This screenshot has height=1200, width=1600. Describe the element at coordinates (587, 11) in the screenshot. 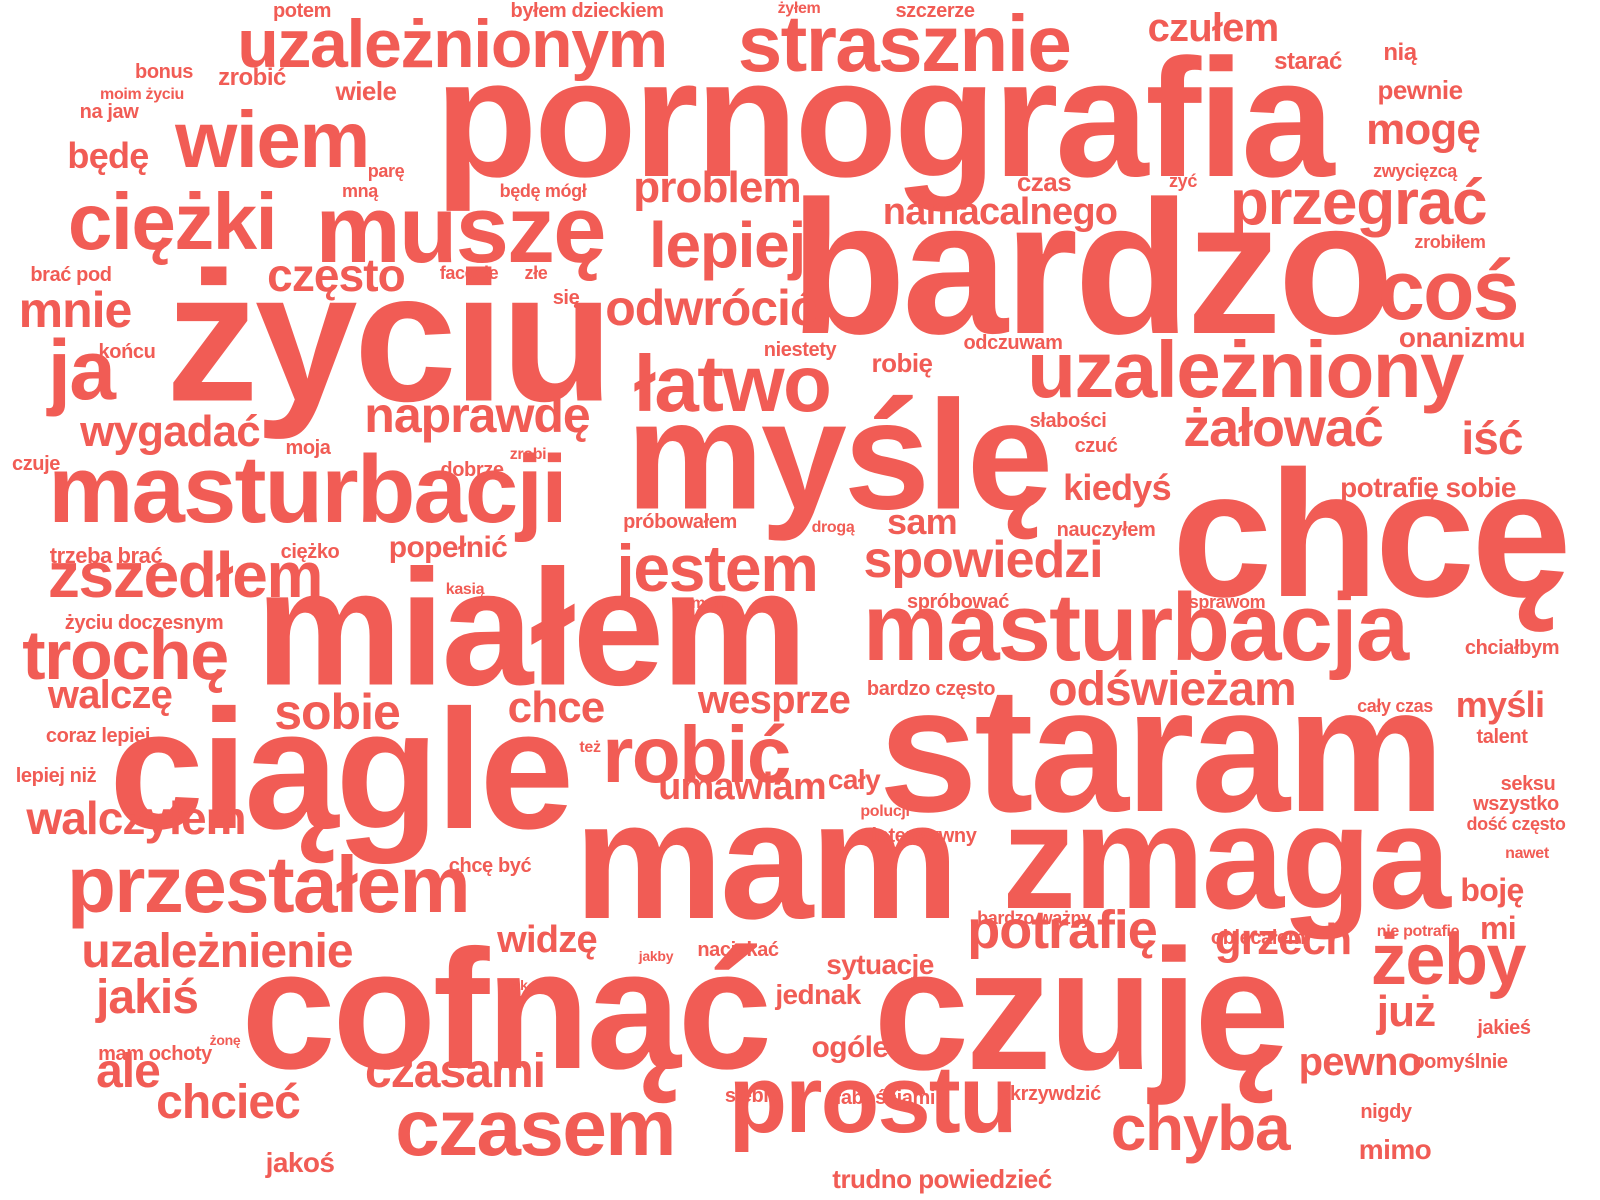

I see `cloud-word: byłem dzieckiem` at that location.